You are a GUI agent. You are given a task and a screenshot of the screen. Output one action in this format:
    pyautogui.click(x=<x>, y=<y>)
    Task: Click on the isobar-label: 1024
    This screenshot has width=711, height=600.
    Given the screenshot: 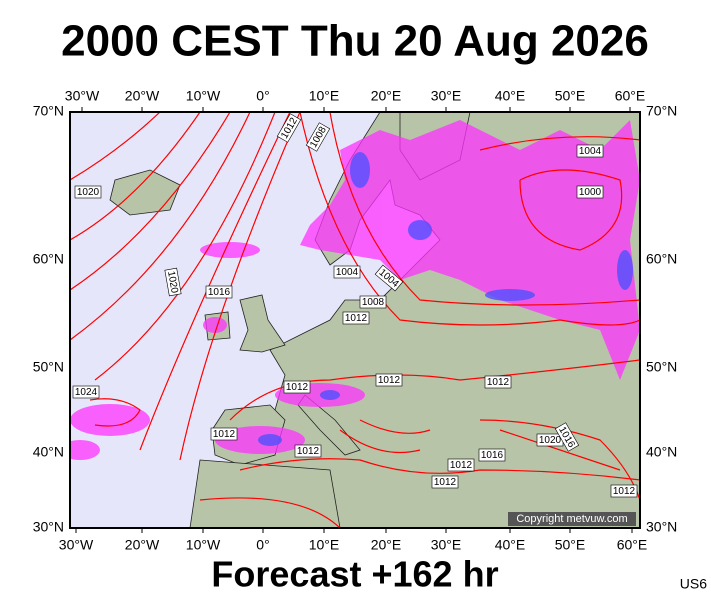 What is the action you would take?
    pyautogui.click(x=86, y=392)
    